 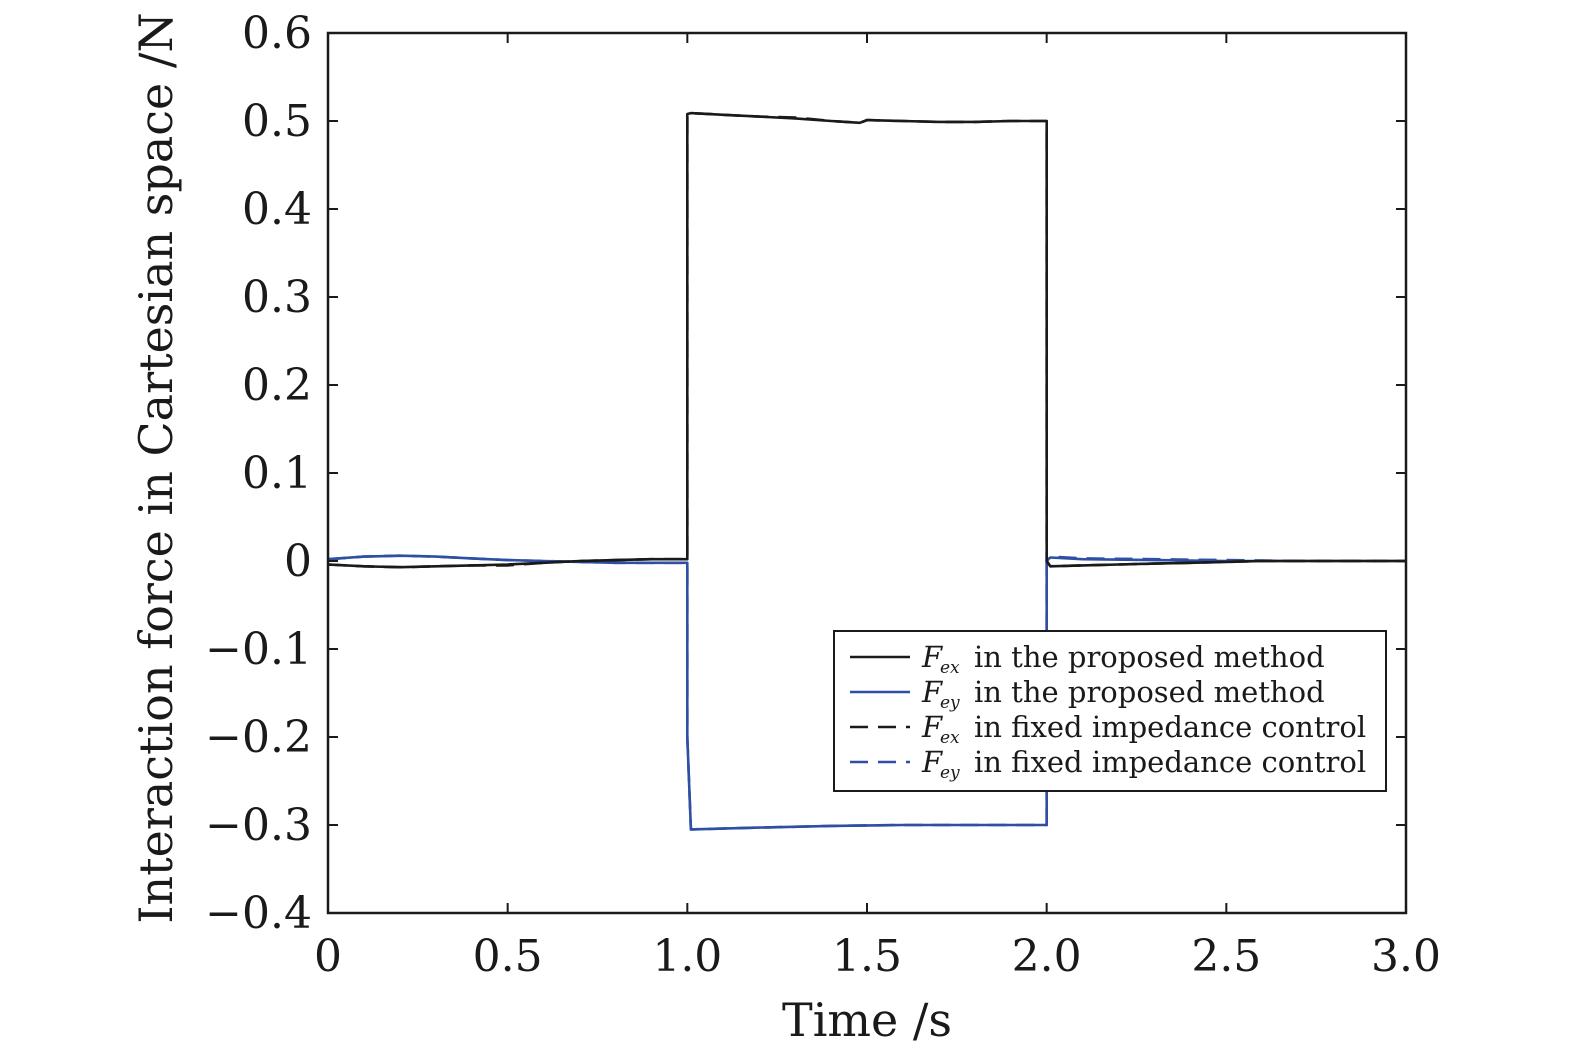 What do you see at coordinates (277, 33) in the screenshot?
I see `y-tick-label: 0.6` at bounding box center [277, 33].